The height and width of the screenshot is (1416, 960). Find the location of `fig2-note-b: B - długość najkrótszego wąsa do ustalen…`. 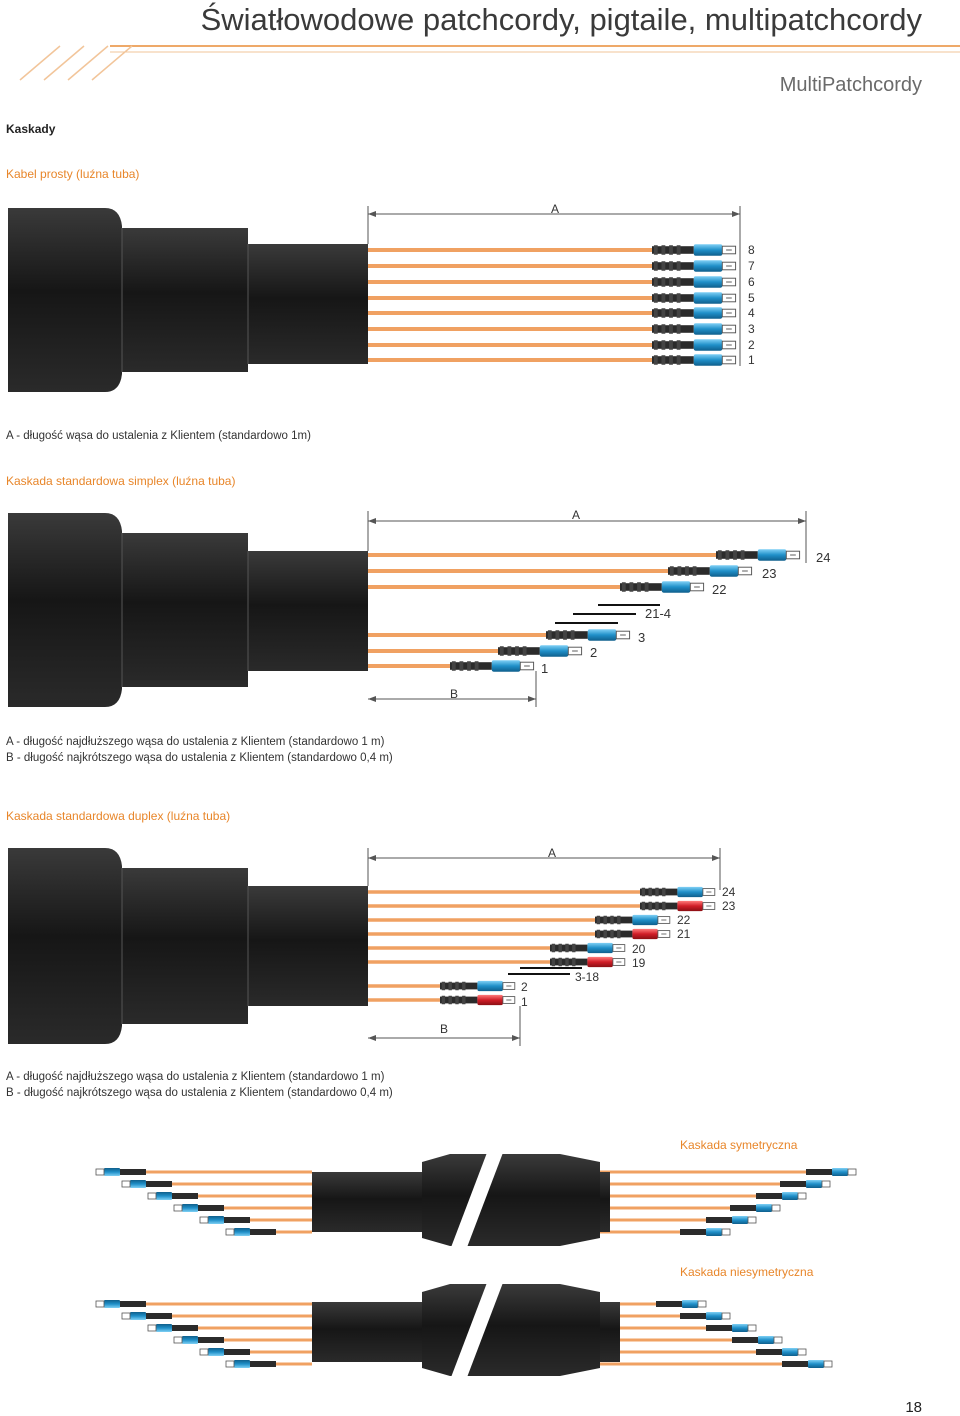

fig2-note-b: B - długość najkrótszego wąsa do ustalen… is located at coordinates (199, 758).